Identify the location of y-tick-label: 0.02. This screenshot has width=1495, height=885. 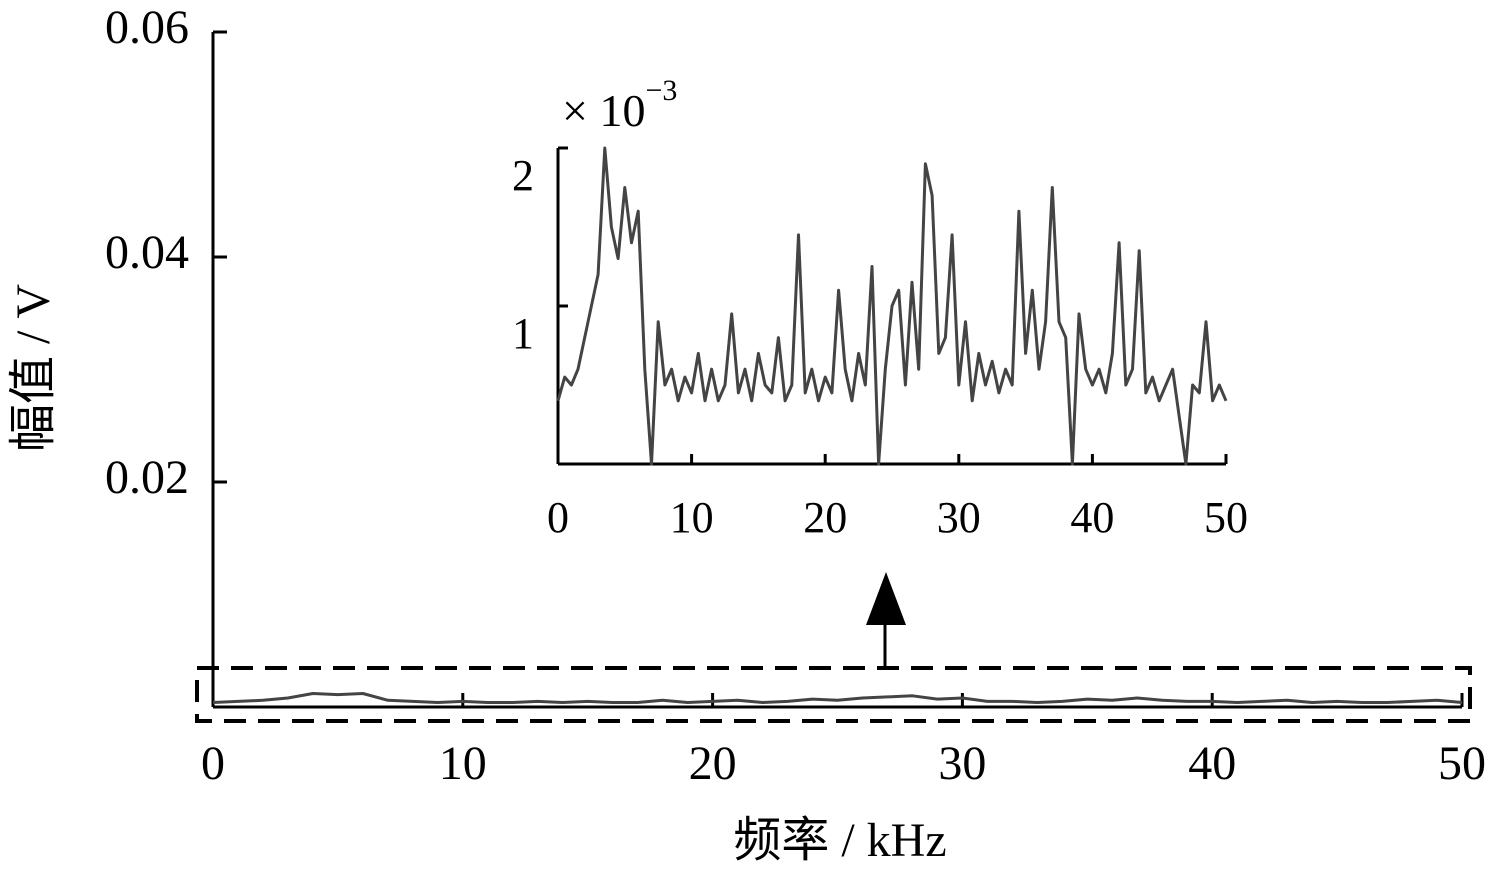
(147, 477).